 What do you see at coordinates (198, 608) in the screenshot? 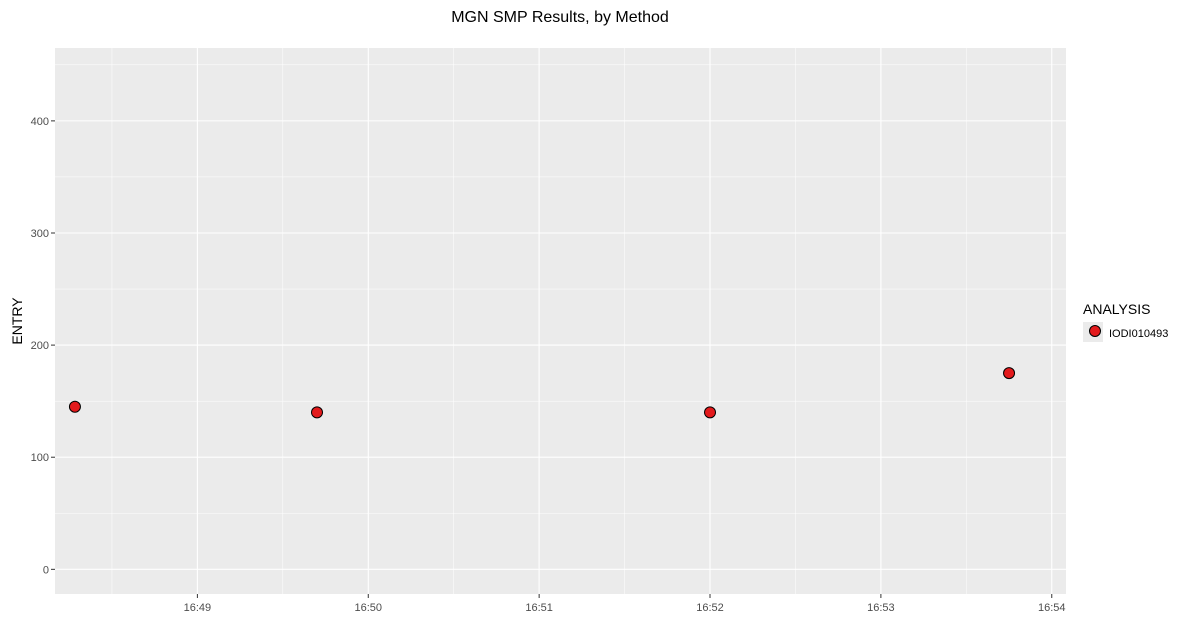
I see `x-tick-label: 16:49` at bounding box center [198, 608].